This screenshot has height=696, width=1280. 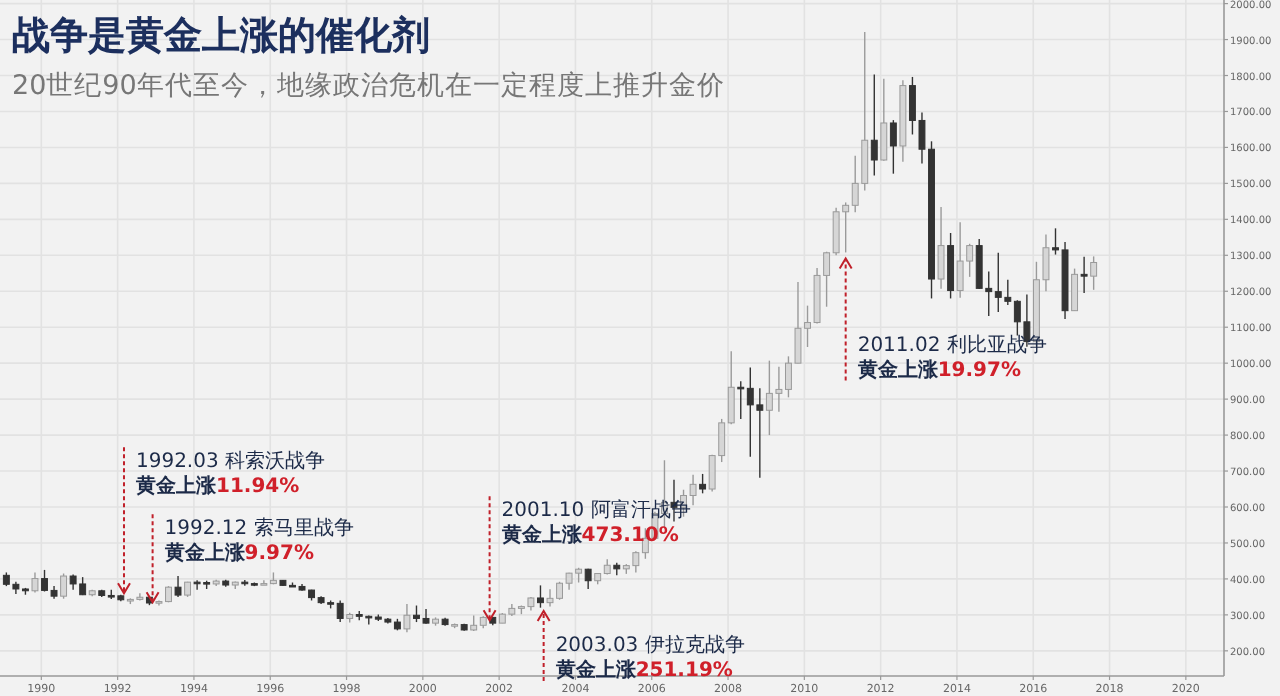 What do you see at coordinates (368, 86) in the screenshot?
I see `text: 20世纪90年代至今，地缘政治危机在一定程度上推升金价` at bounding box center [368, 86].